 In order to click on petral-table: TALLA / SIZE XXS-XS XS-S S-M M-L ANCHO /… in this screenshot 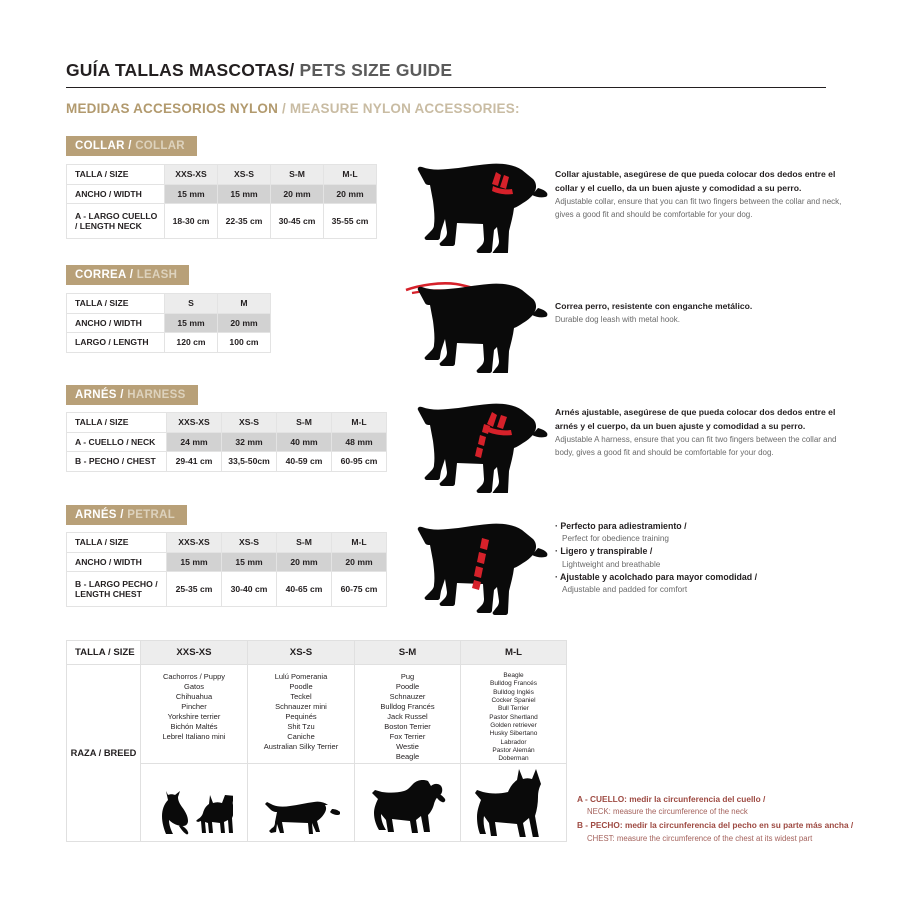, I will do `click(226, 570)`.